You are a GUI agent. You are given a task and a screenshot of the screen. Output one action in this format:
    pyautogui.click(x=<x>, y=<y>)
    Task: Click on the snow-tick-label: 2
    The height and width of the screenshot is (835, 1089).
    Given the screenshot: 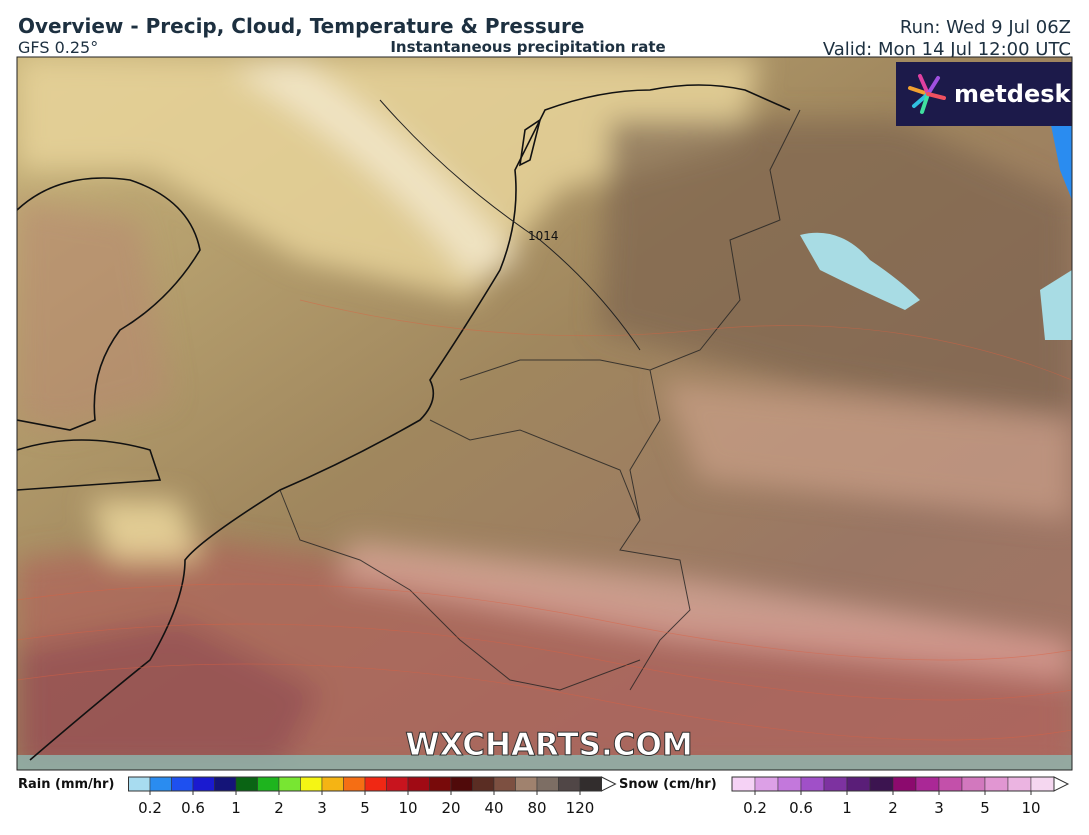 What is the action you would take?
    pyautogui.click(x=893, y=808)
    